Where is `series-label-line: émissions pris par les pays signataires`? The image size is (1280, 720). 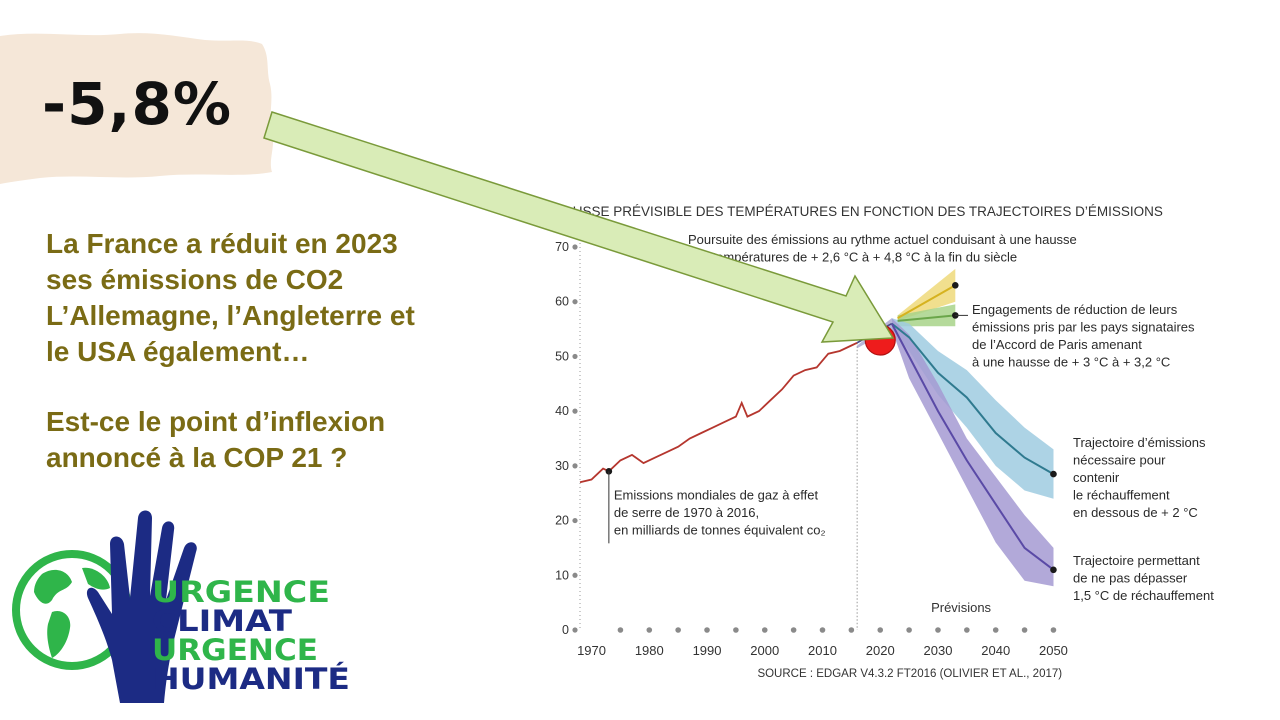
series-label-line: émissions pris par les pays signataires is located at coordinates (1083, 327).